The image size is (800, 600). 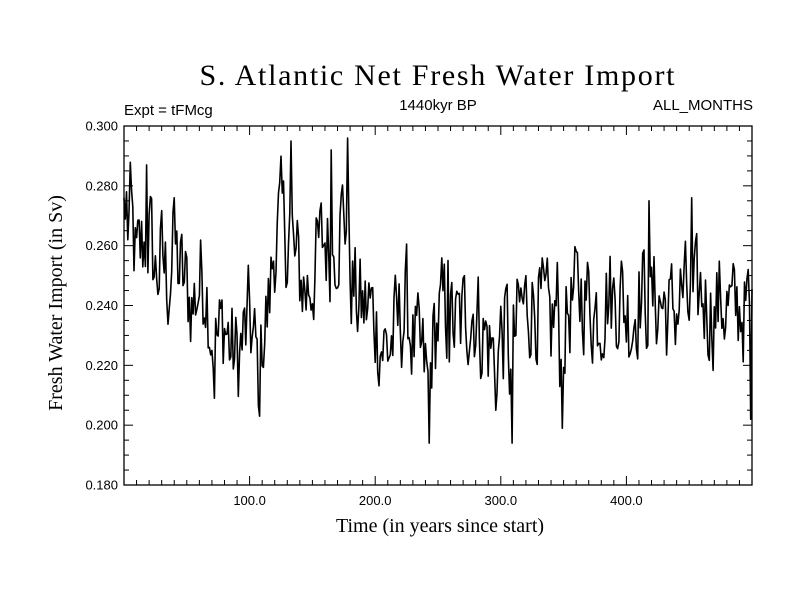 What do you see at coordinates (101, 245) in the screenshot?
I see `y-tick-label: 0.260` at bounding box center [101, 245].